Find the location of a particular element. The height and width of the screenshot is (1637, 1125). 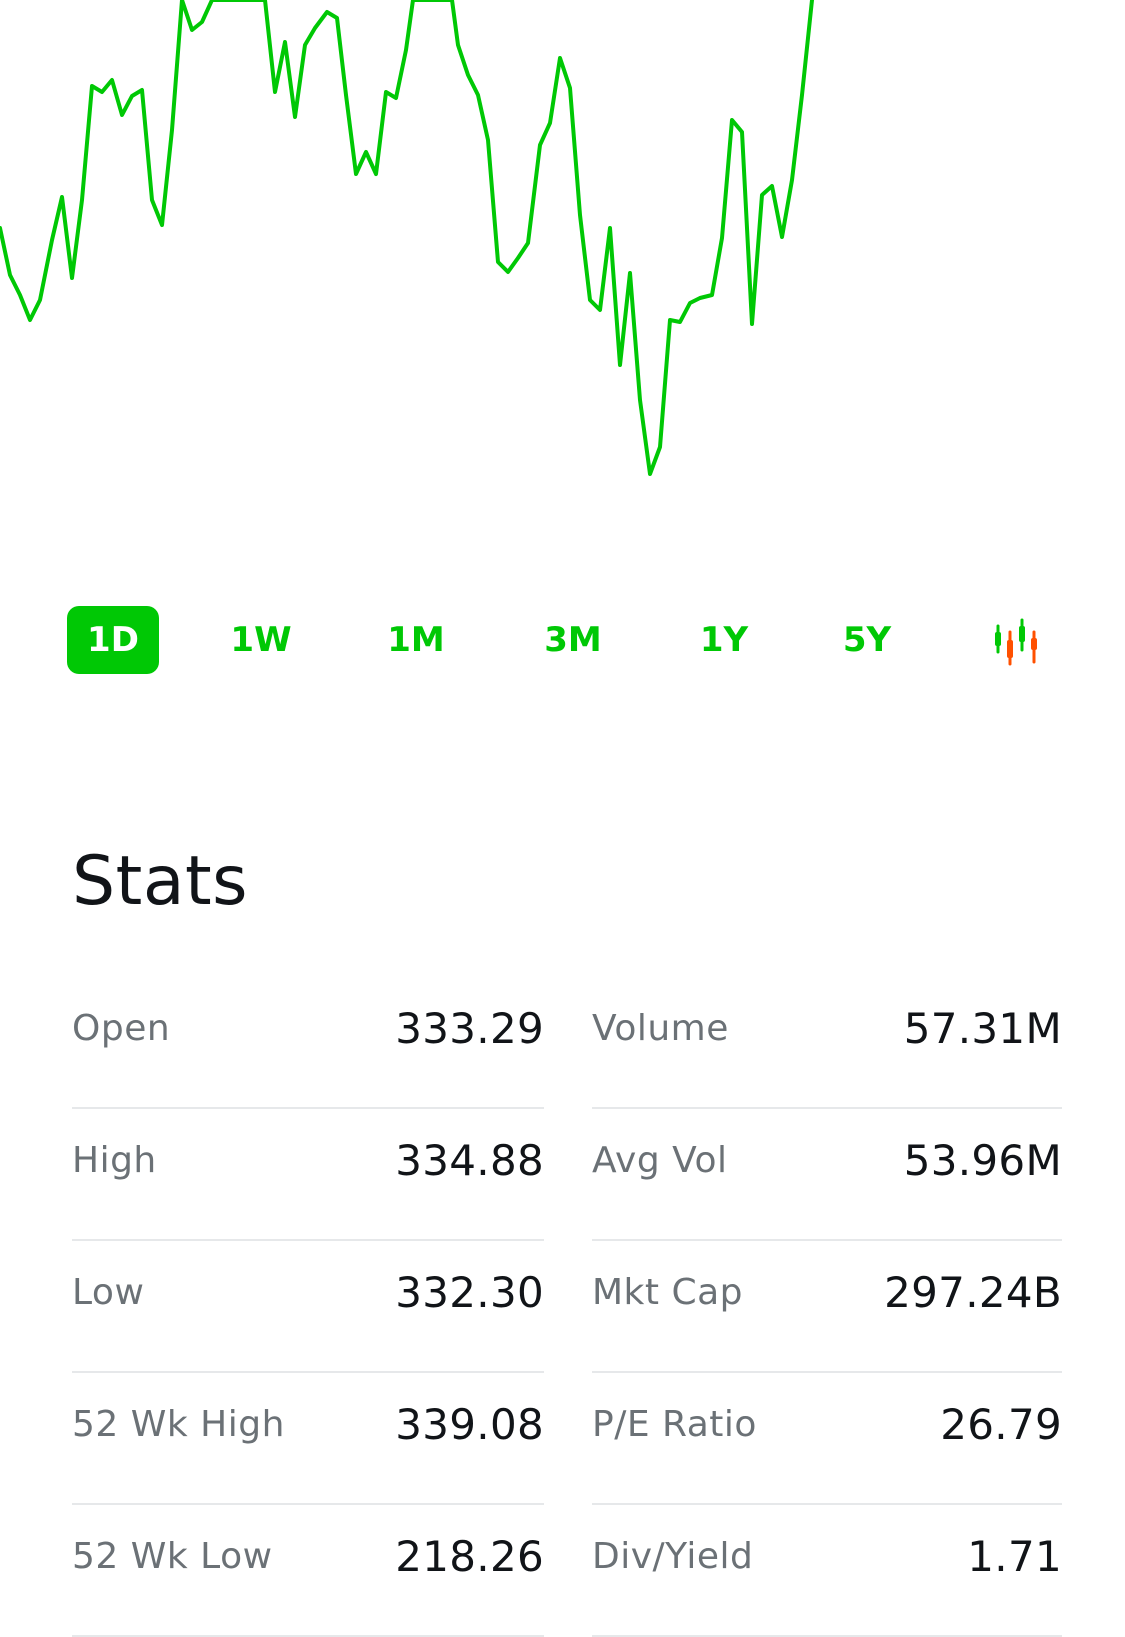

stat-value: 218.26 is located at coordinates (469, 1556).